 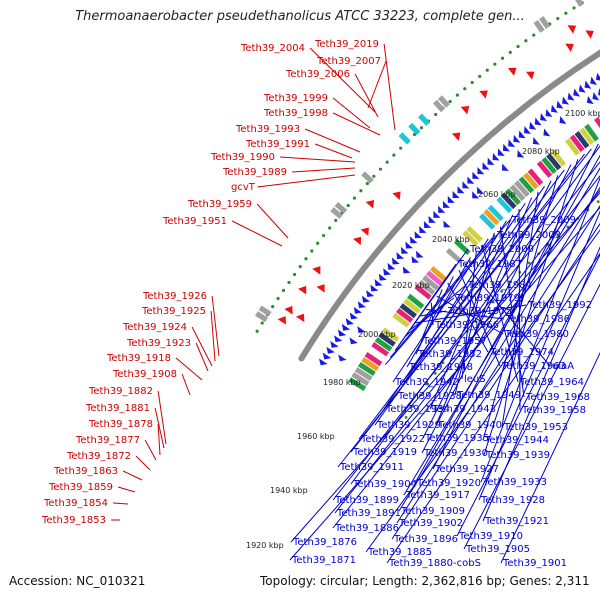 What do you see at coordinates (466, 469) in the screenshot?
I see `gene-label-right: Teth39_1927` at bounding box center [466, 469].